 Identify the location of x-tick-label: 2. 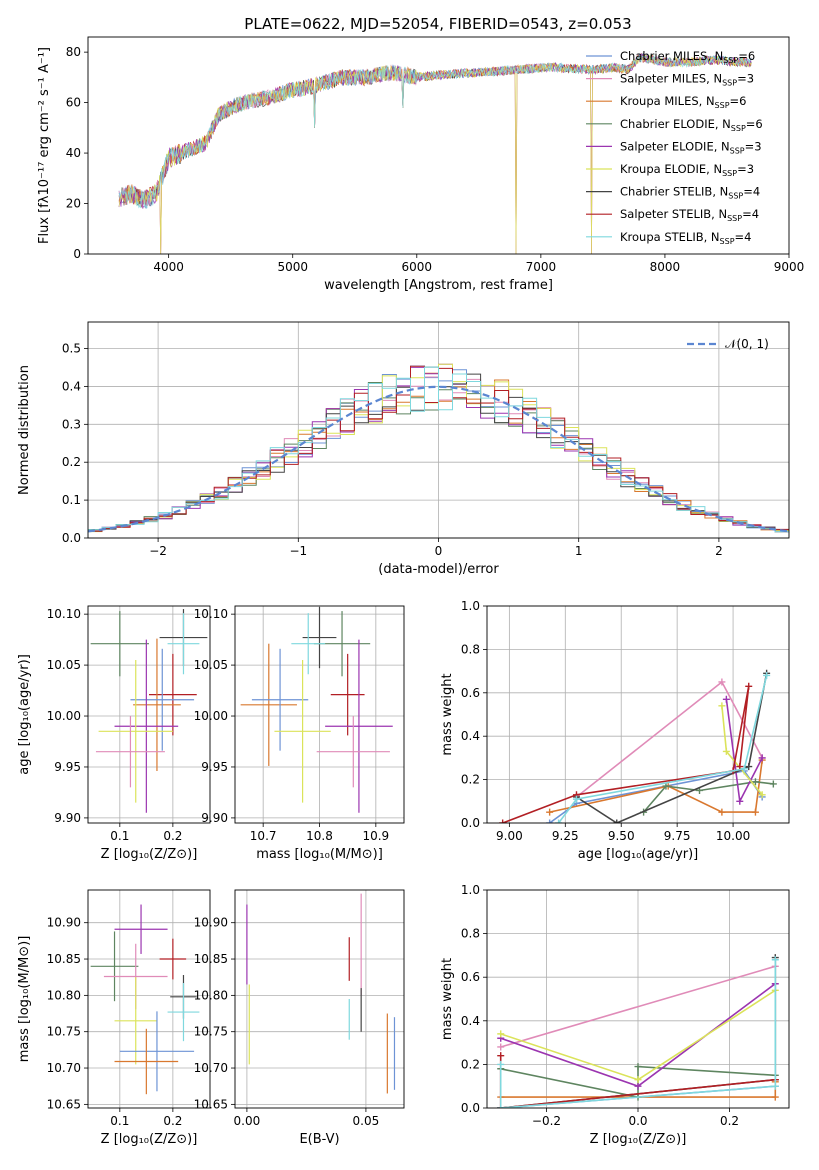
(719, 551).